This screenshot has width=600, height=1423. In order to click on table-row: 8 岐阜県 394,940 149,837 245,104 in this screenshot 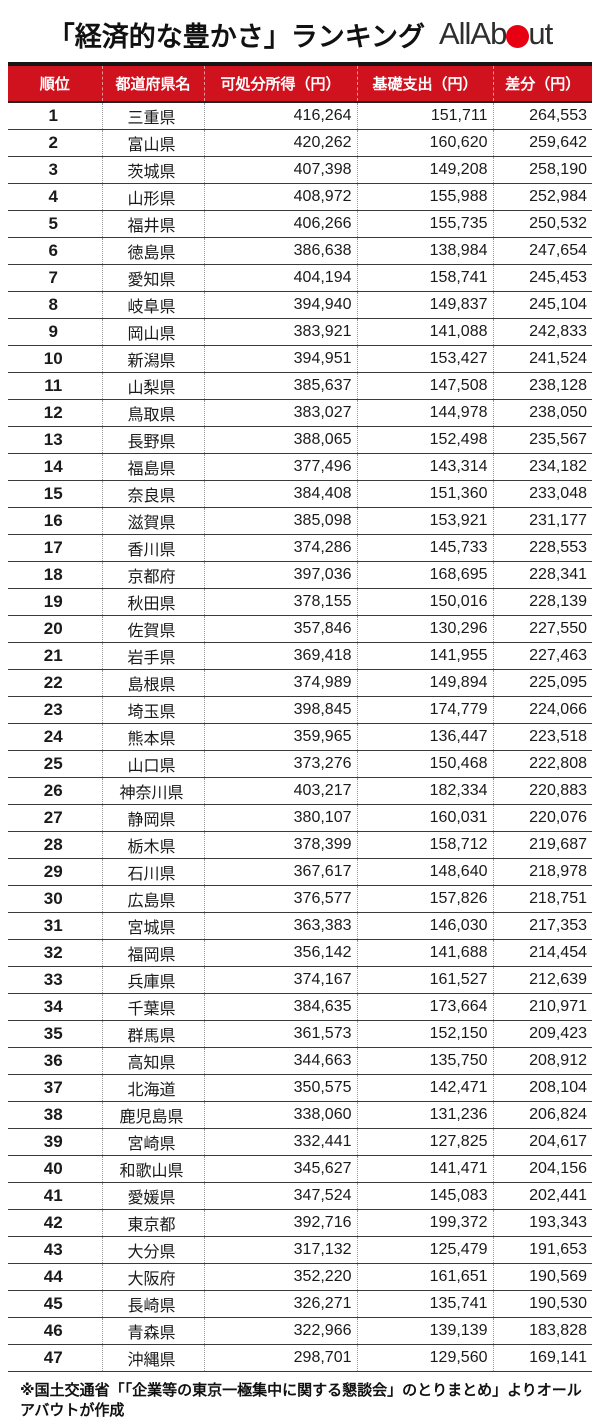, I will do `click(300, 305)`.